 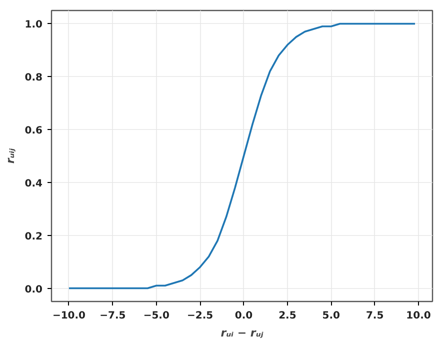 I want to click on x-tick-label: −7.5, so click(x=113, y=316).